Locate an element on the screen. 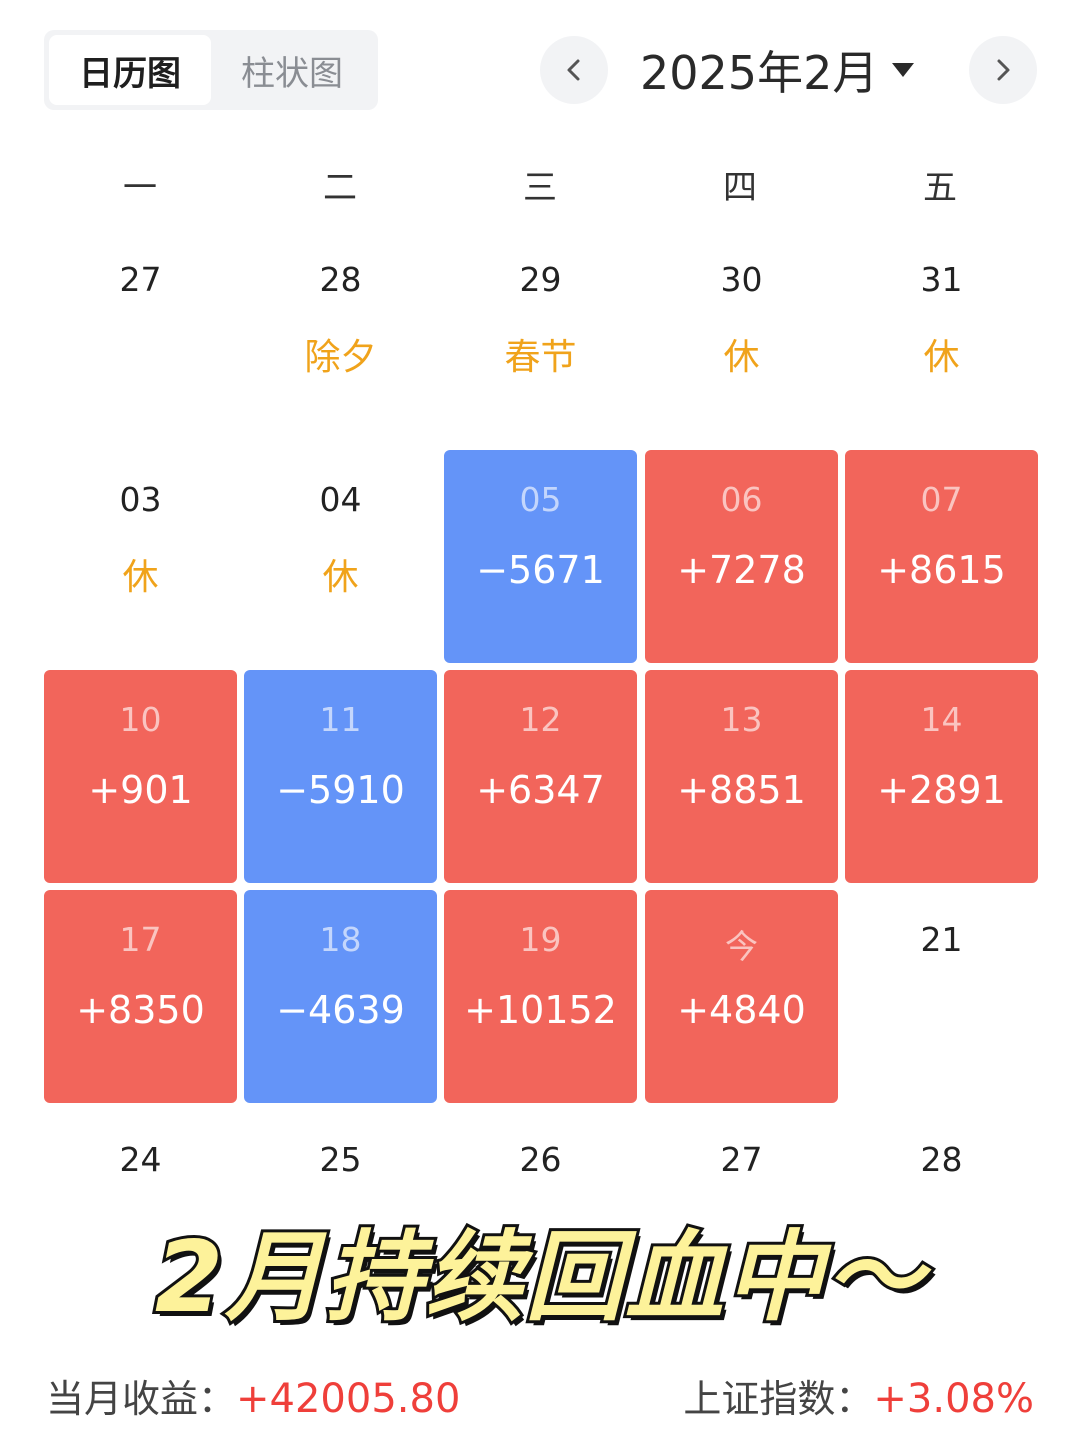 This screenshot has height=1440, width=1080. day-number: 05 is located at coordinates (540, 499).